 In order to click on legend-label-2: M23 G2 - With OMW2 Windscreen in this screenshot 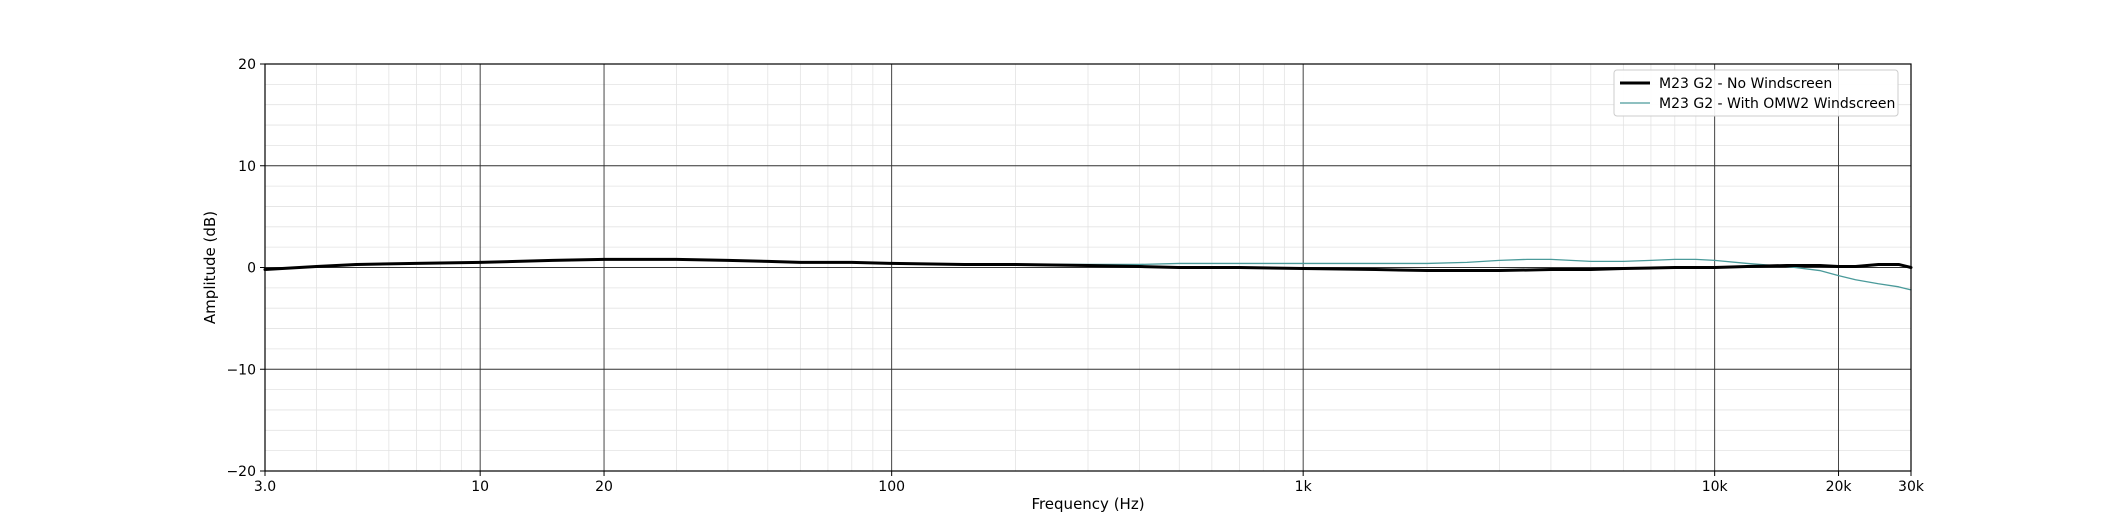, I will do `click(1777, 104)`.